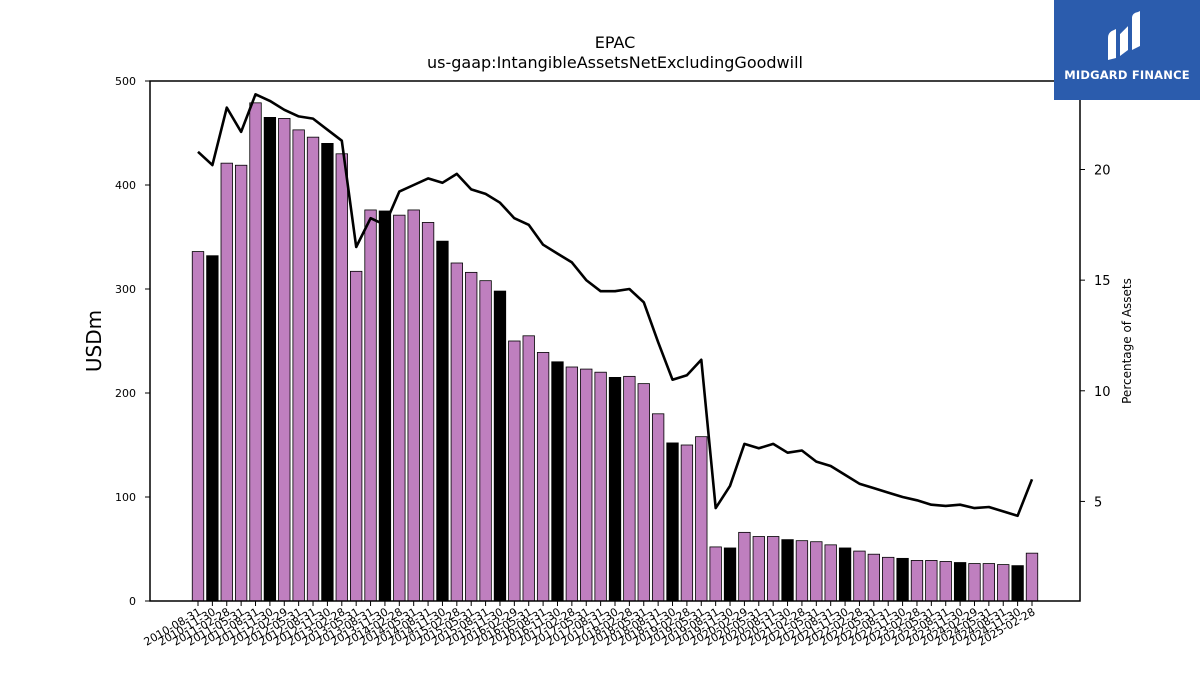 The height and width of the screenshot is (675, 1200). Describe the element at coordinates (132, 601) in the screenshot. I see `y-tick-label: 0` at that location.